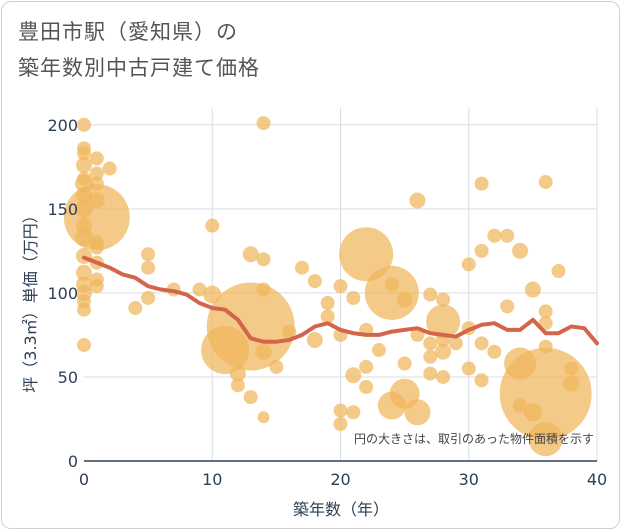 This screenshot has height=530, width=621. Describe the element at coordinates (84, 479) in the screenshot. I see `x-tick-0: 0` at that location.